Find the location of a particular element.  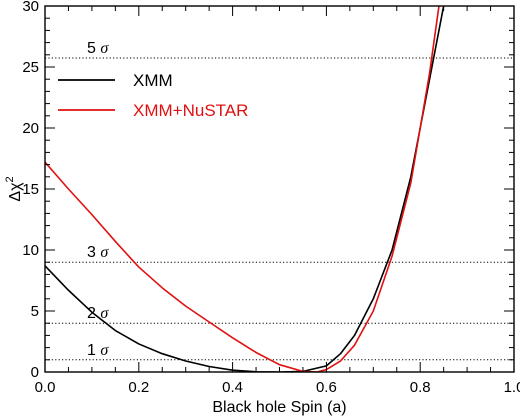

y-tick-label: 30 is located at coordinates (30, 7).